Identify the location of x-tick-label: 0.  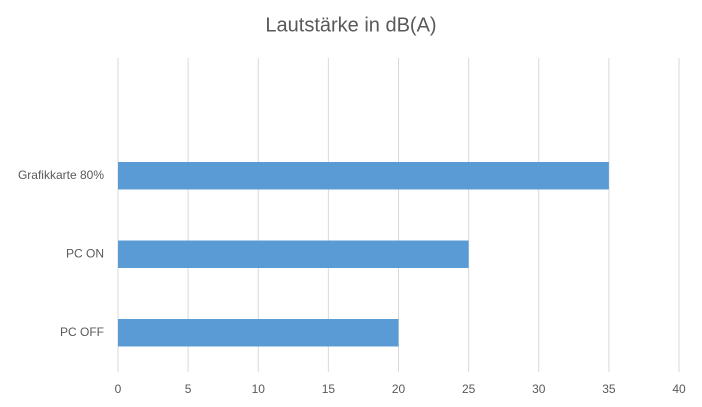
(118, 389).